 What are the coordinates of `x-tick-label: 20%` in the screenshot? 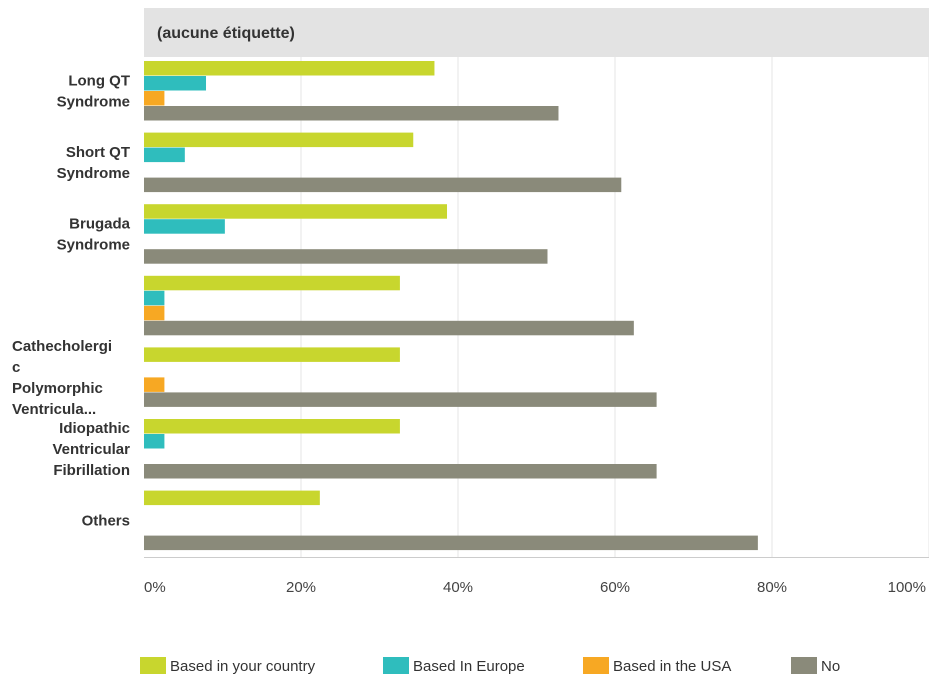 It's located at (301, 587).